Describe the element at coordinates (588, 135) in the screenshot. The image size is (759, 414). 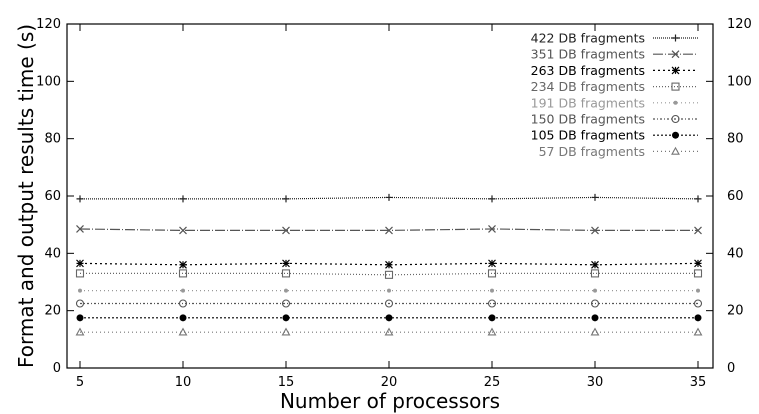
I see `legend-entry-label: 105 DB fragments` at that location.